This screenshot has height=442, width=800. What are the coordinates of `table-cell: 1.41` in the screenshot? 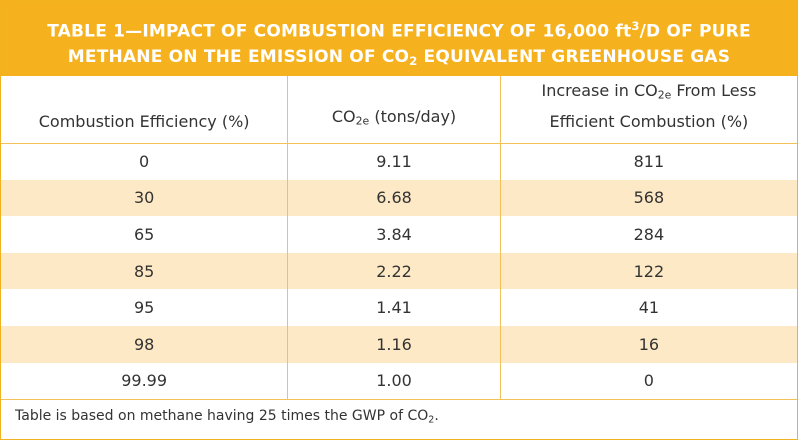 It's located at (394, 307).